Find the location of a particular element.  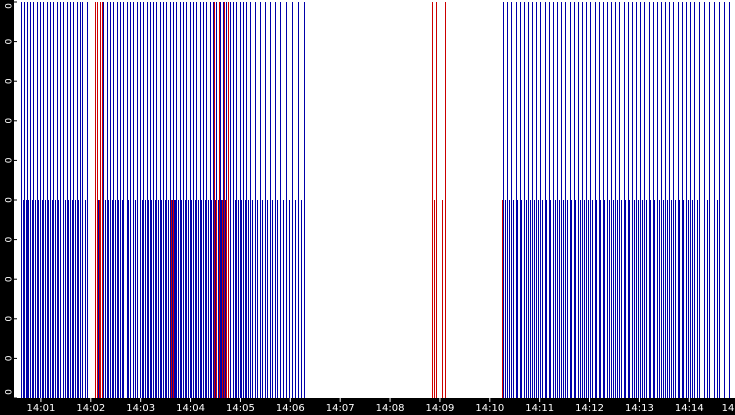

y-tick-label-7: 0 is located at coordinates (7, 121).